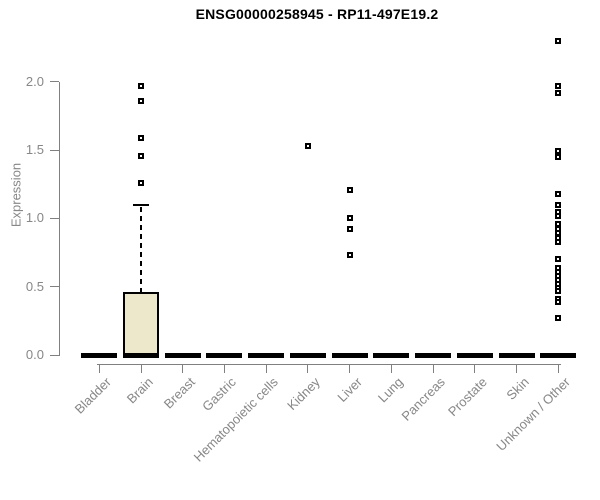  I want to click on y-tick-label: 1.0, so click(34, 218).